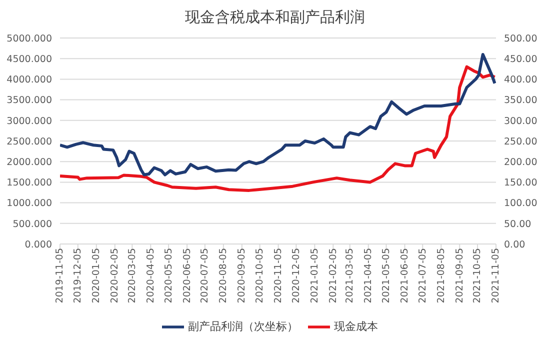 The image size is (550, 338). I want to click on y2-tick-label: 50.00, so click(518, 224).